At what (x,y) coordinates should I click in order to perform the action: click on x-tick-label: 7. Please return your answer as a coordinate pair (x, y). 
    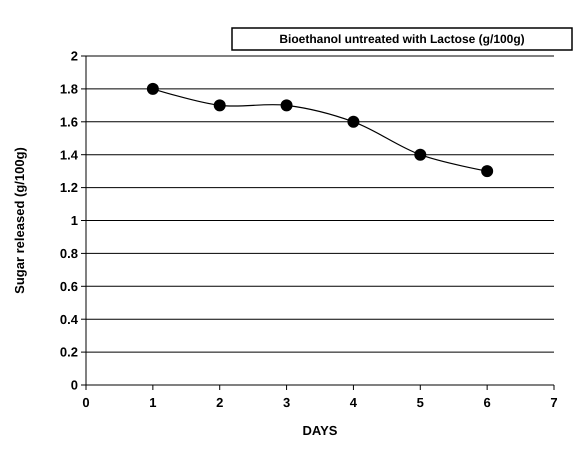
    Looking at the image, I should click on (554, 402).